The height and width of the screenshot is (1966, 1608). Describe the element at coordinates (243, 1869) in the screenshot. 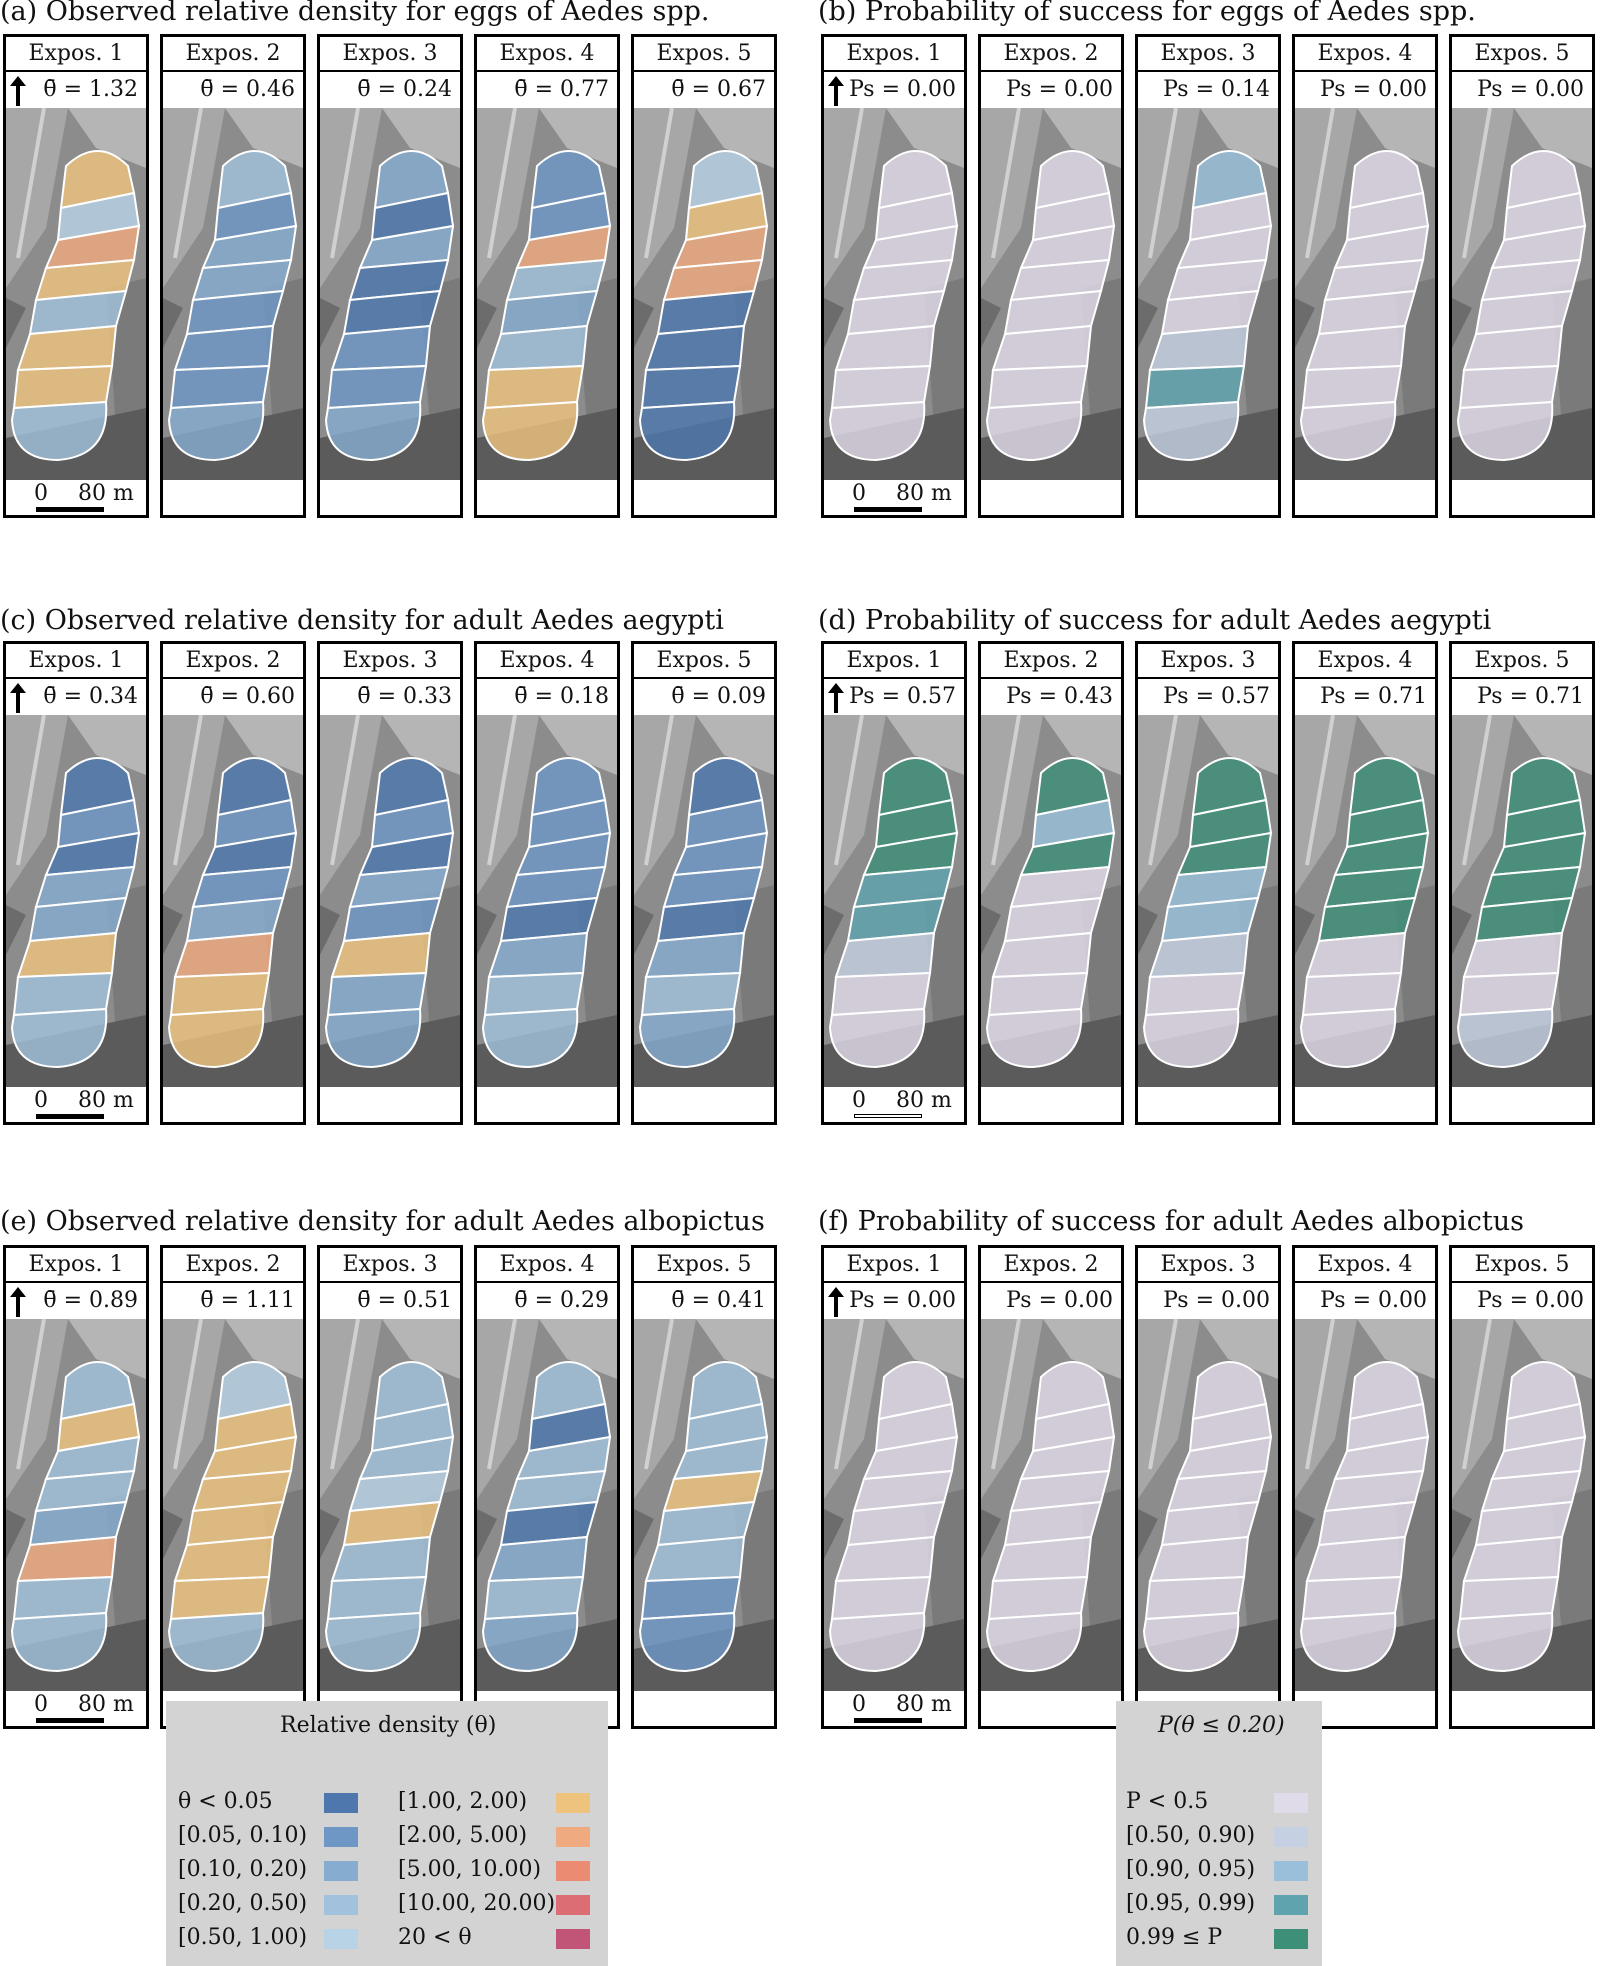

I see `density-legend-item-label: [0.10, 0.20)` at that location.